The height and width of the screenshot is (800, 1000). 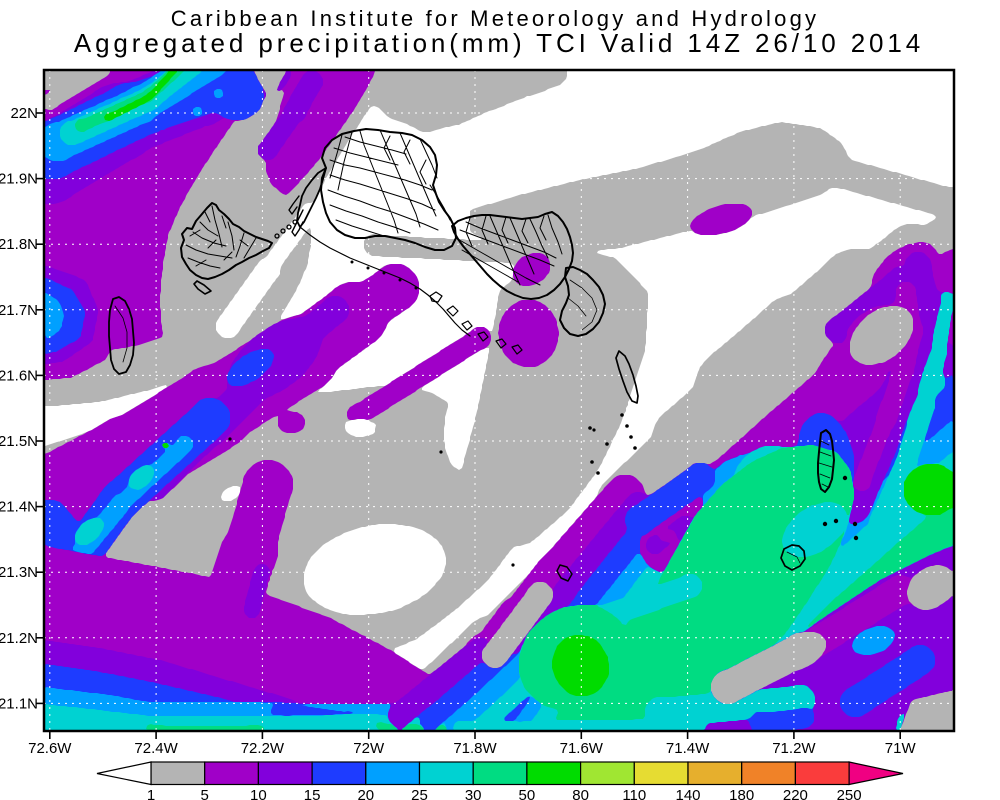 What do you see at coordinates (263, 748) in the screenshot?
I see `svg-text: 72.2W` at bounding box center [263, 748].